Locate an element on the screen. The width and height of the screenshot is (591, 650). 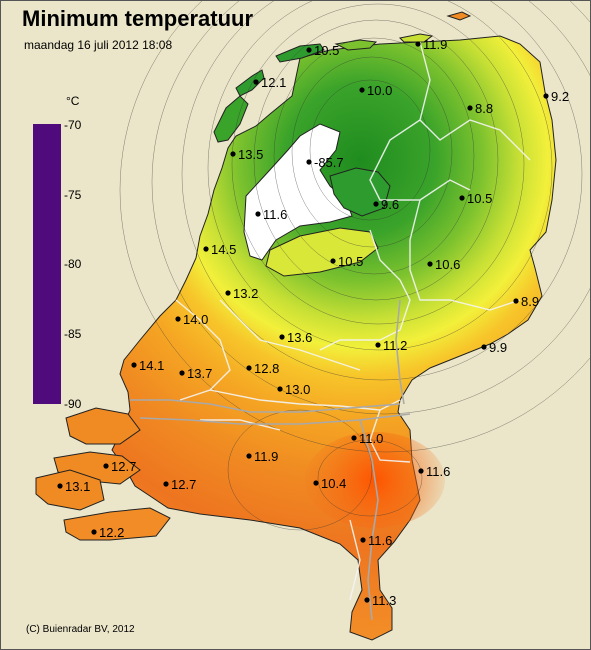
station-temperature-label: 8.9 is located at coordinates (530, 301).